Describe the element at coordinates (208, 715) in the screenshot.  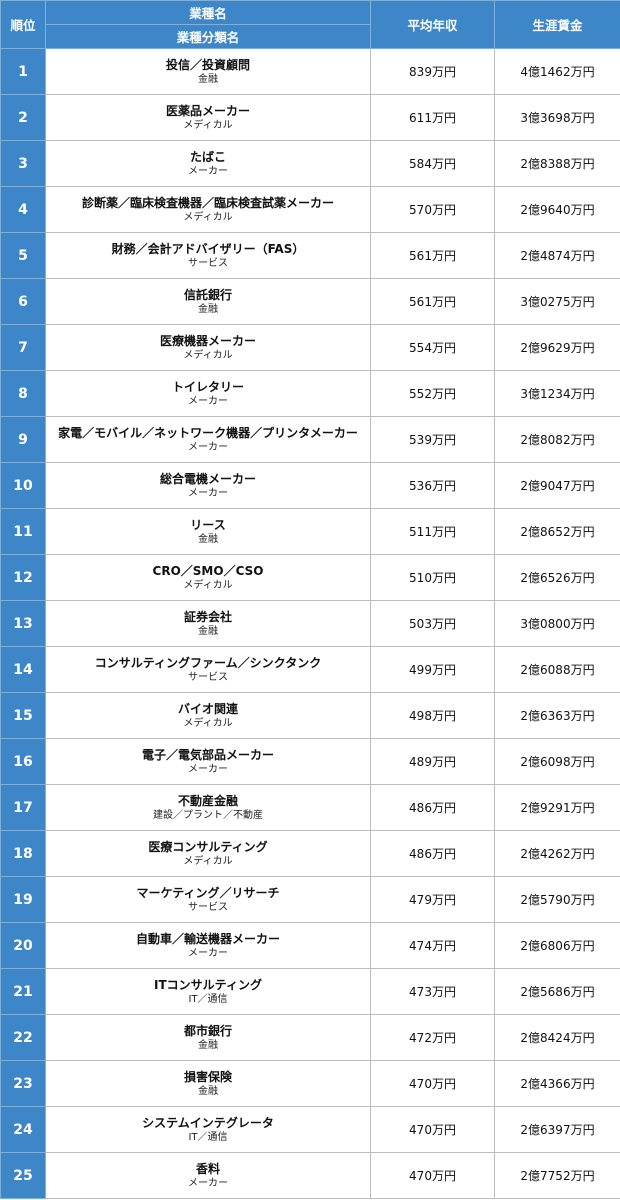
I see `industry-cell: バイオ関連 メディカル` at that location.